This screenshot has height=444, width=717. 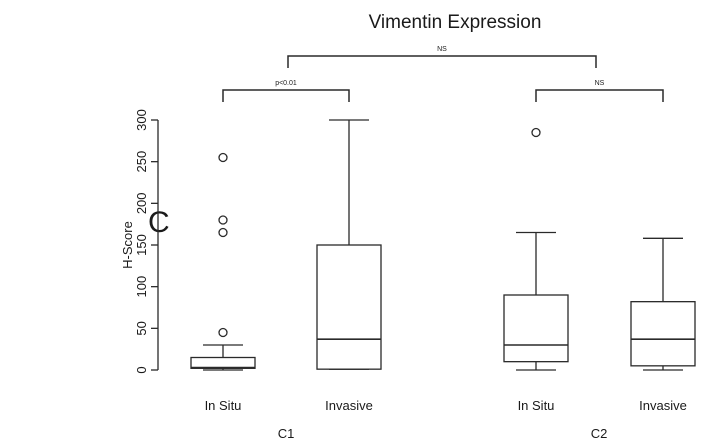 What do you see at coordinates (286, 83) in the screenshot?
I see `bracket-label: p<0.01` at bounding box center [286, 83].